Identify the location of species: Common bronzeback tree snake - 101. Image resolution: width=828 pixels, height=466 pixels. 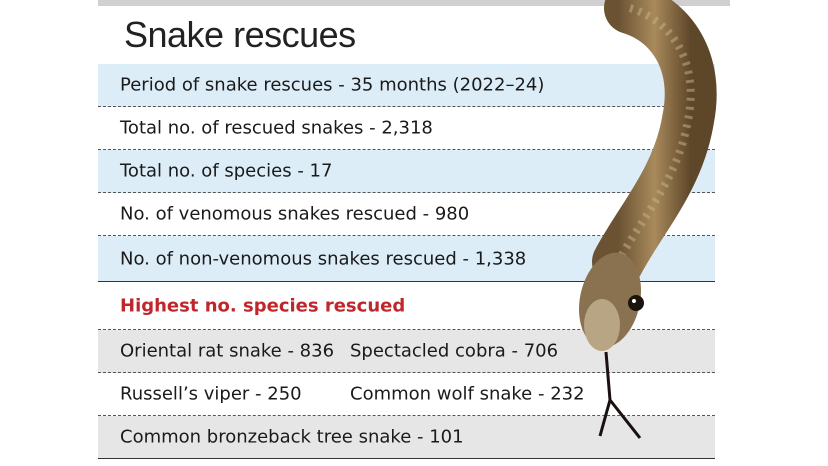
(292, 437).